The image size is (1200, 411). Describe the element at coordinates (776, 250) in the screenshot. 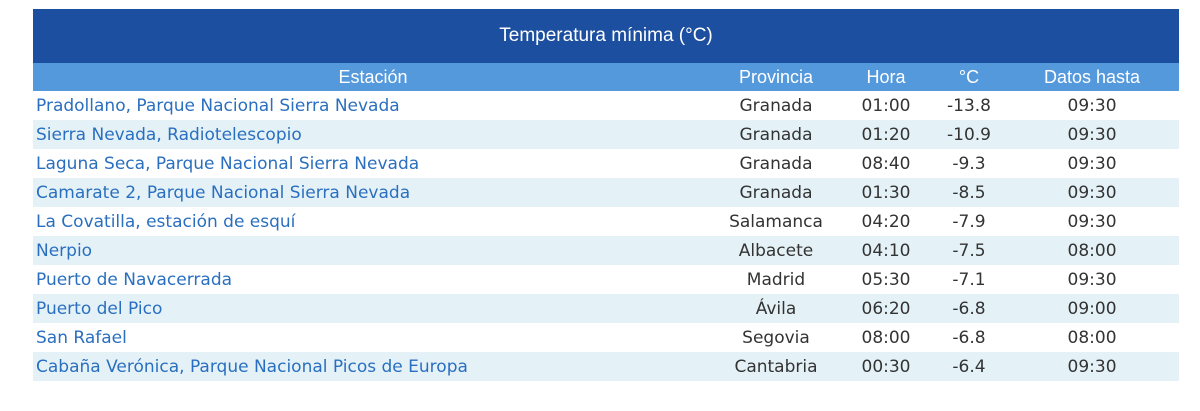

I see `province-cell: Albacete` at that location.